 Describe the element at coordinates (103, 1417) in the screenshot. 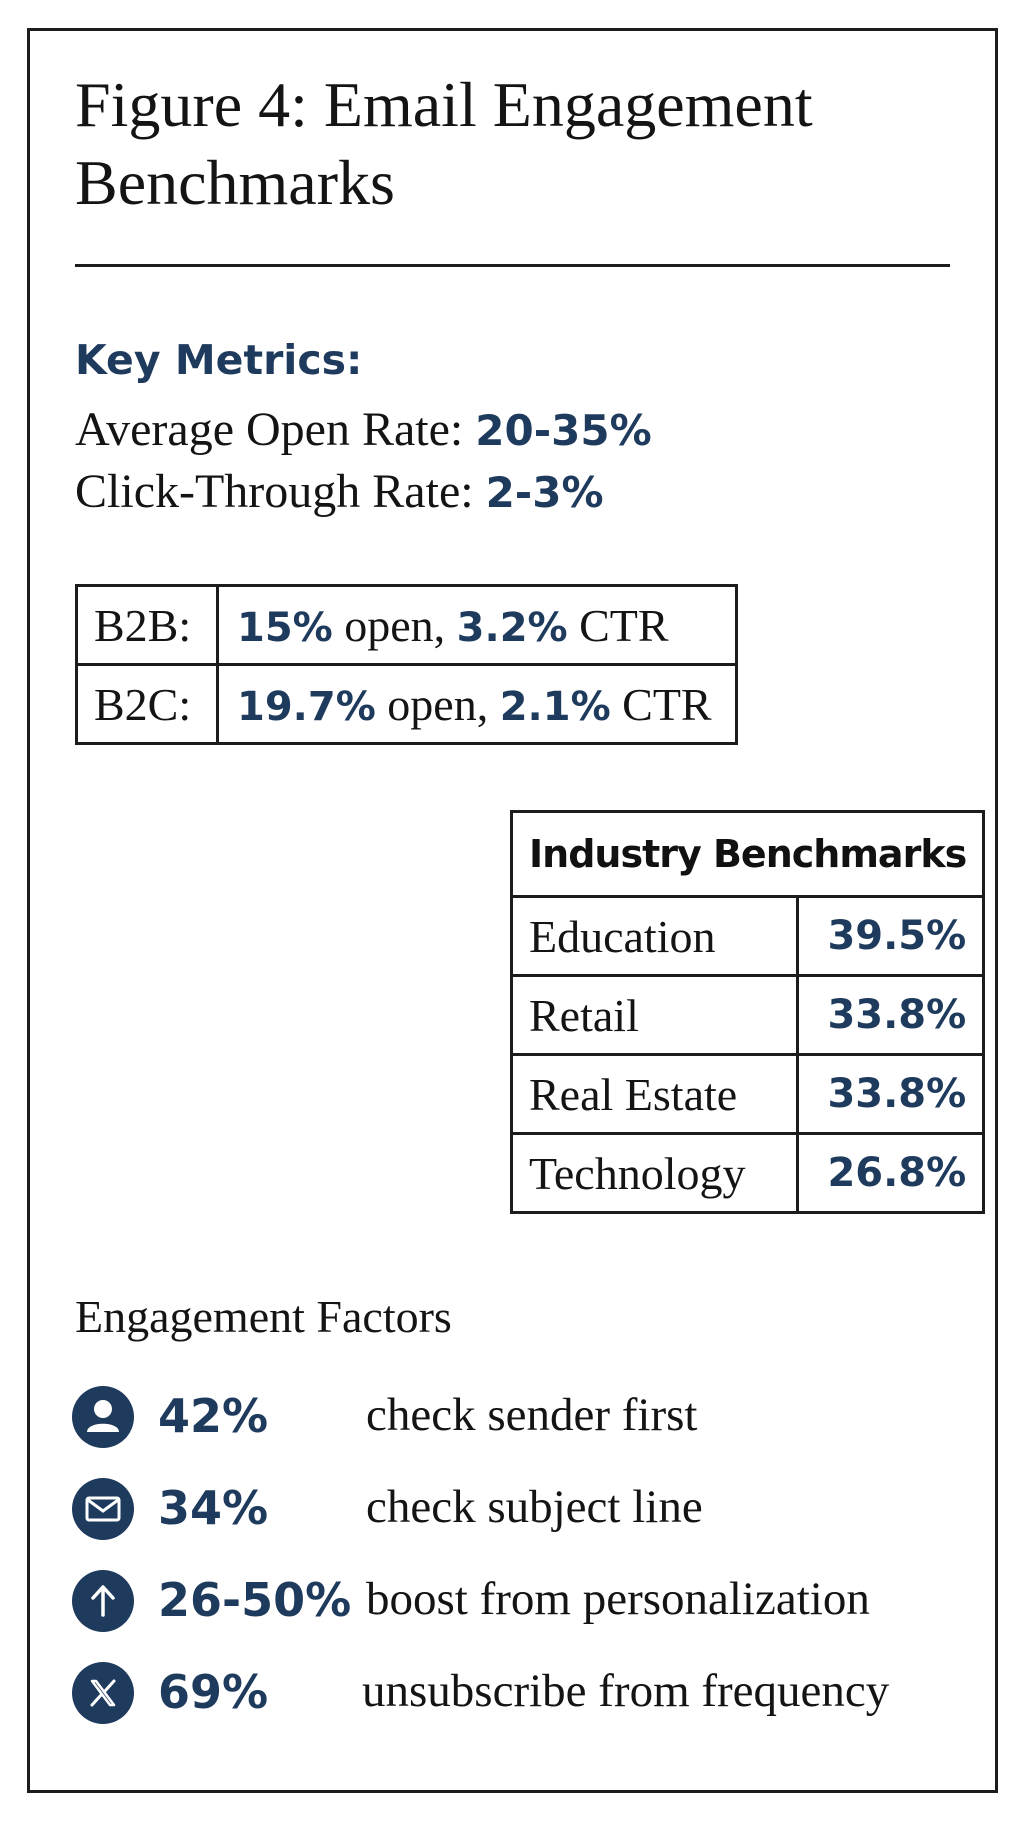

I see `person-icon` at that location.